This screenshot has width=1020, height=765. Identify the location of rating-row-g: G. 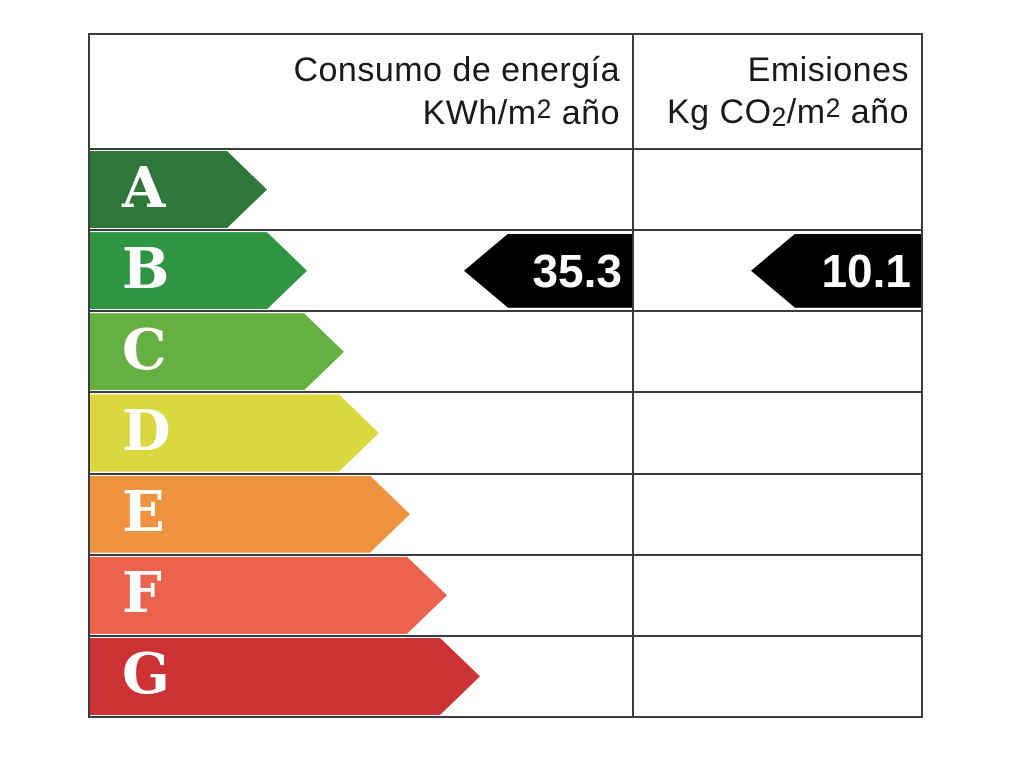
(361, 675).